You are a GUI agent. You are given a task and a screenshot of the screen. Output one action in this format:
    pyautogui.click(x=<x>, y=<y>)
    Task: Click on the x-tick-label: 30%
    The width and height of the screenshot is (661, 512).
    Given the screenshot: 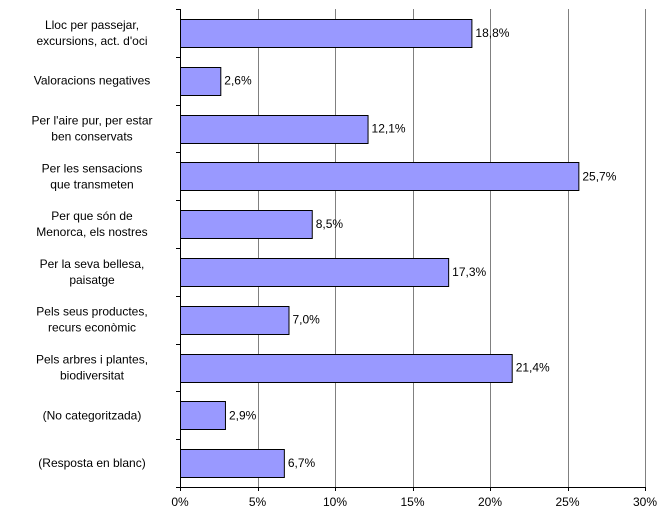 What is the action you would take?
    pyautogui.click(x=645, y=502)
    